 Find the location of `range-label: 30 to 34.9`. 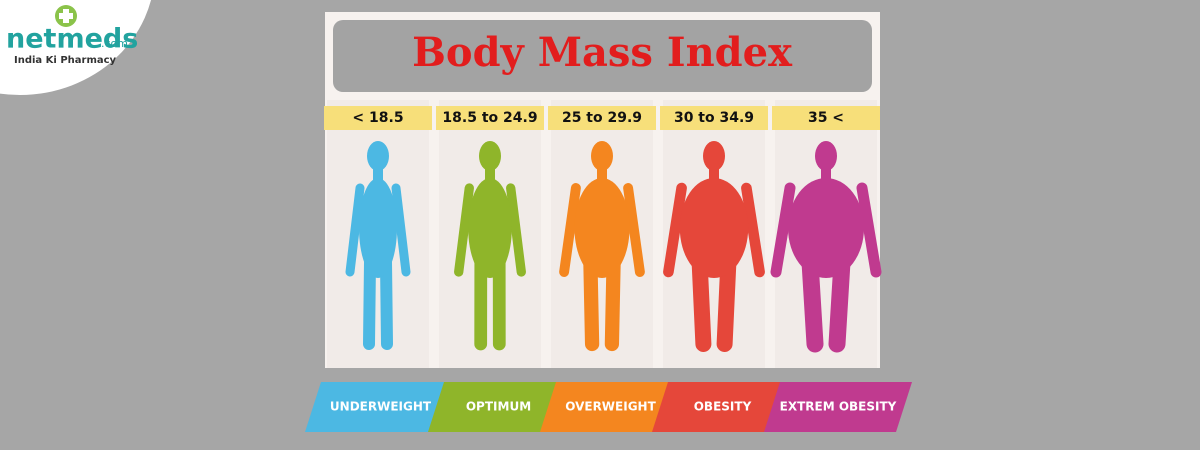

range-label: 30 to 34.9 is located at coordinates (714, 118).